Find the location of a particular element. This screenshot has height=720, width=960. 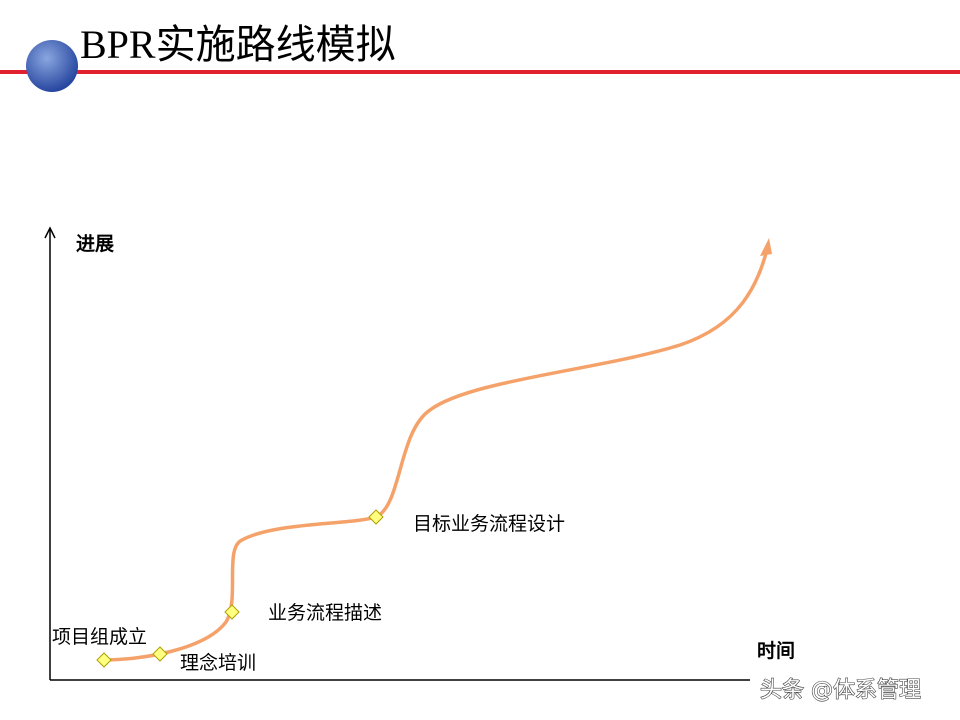

milestone-label: 理念培训 is located at coordinates (218, 662).